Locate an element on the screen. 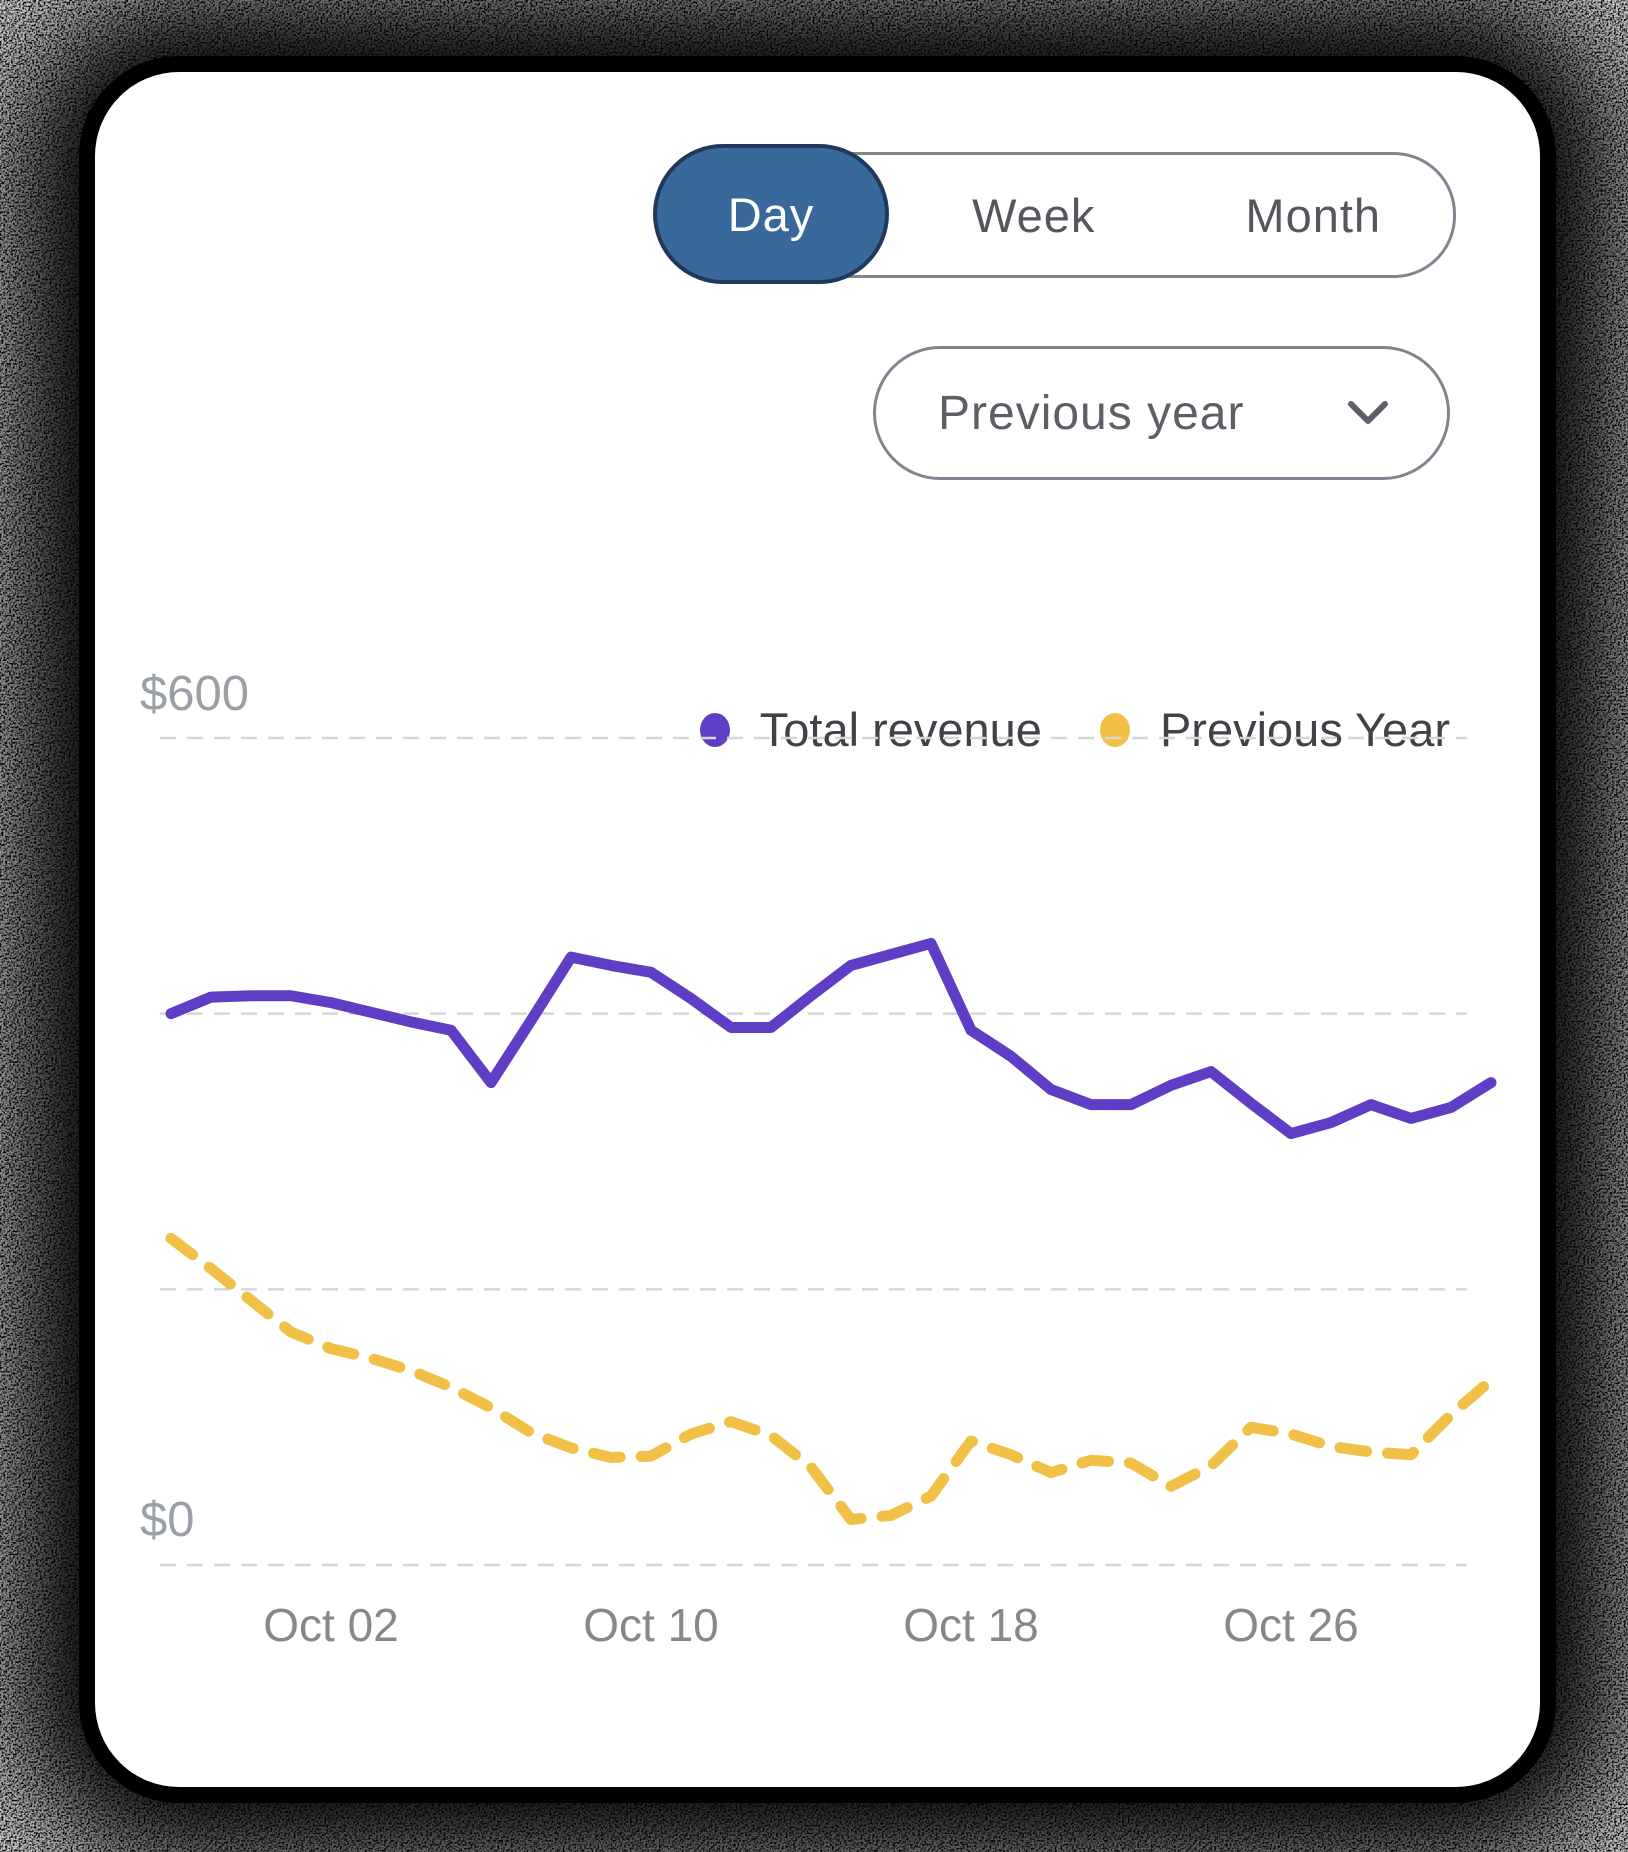 This screenshot has width=1628, height=1852. comparison-dropdown: Previous year is located at coordinates (1161, 413).